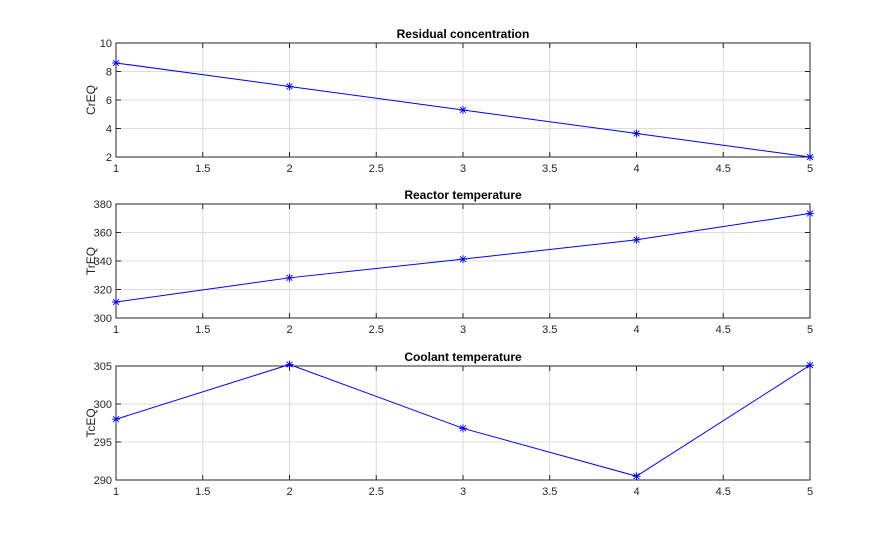 This screenshot has height=540, width=895. Describe the element at coordinates (723, 492) in the screenshot. I see `coolant-temperature-x-tick-label: 4.5` at that location.